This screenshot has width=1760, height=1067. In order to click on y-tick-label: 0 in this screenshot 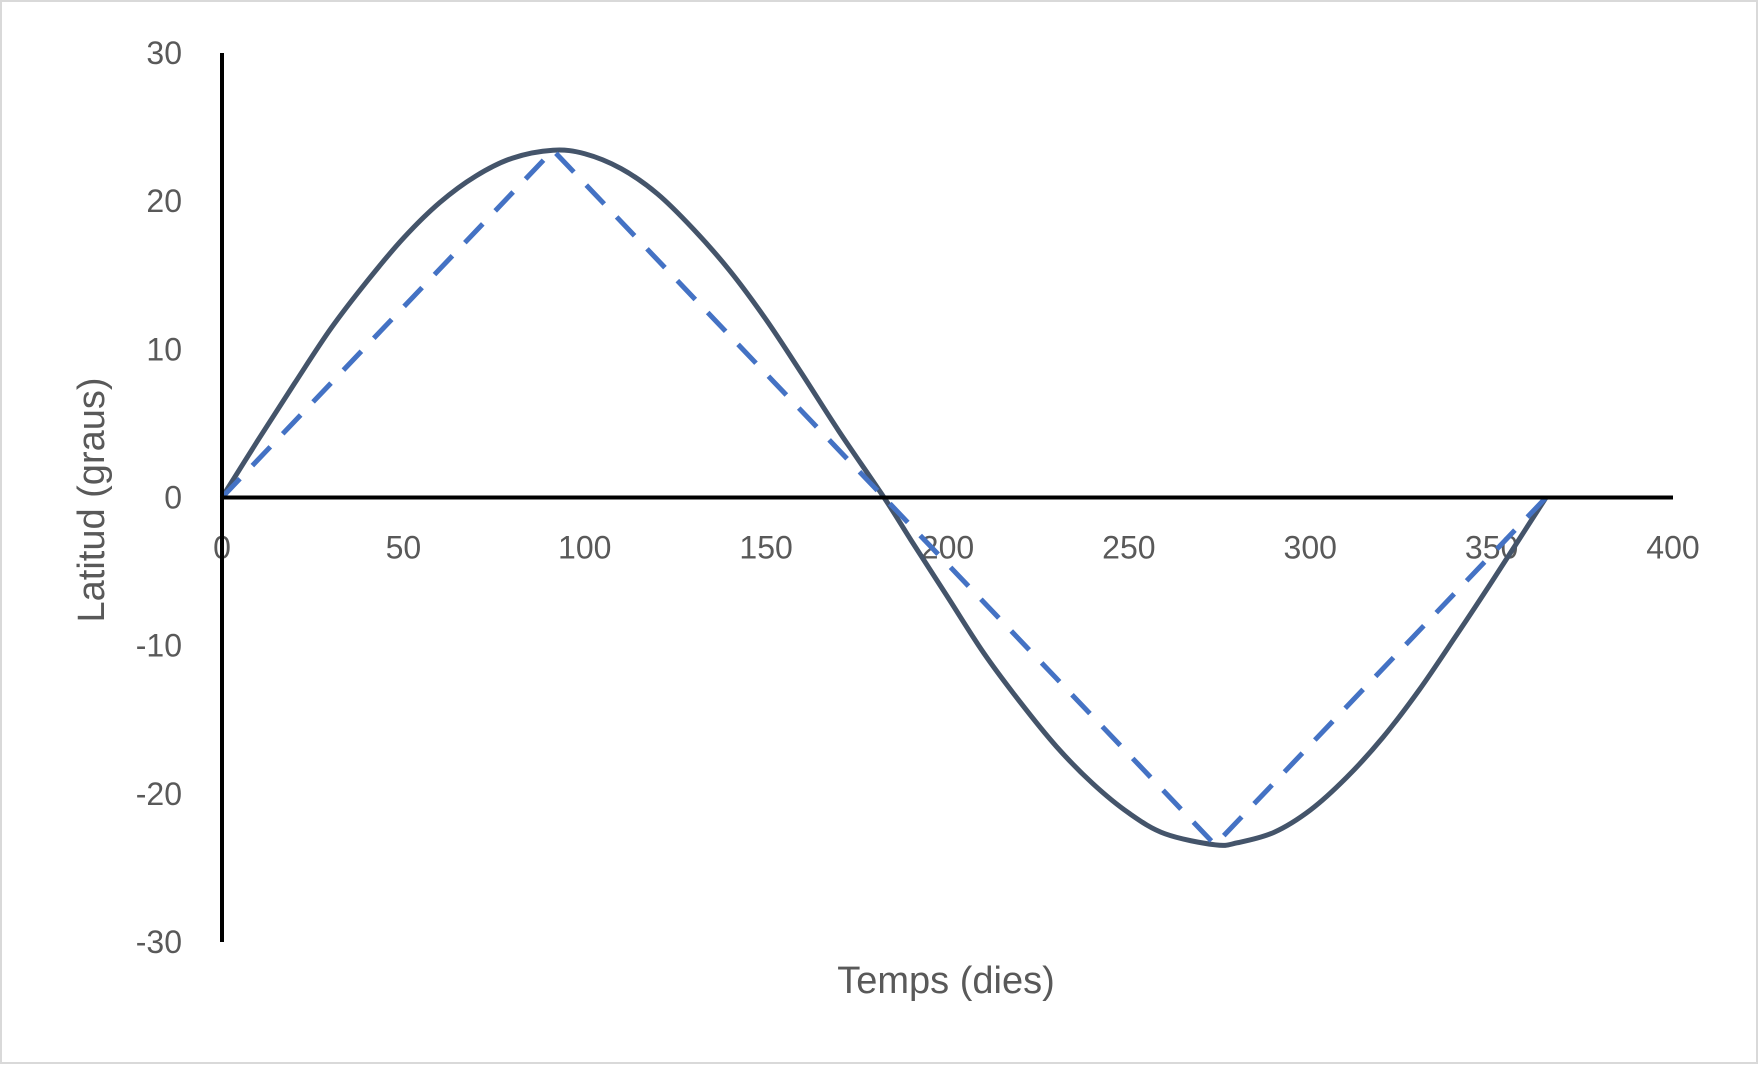, I will do `click(173, 498)`.